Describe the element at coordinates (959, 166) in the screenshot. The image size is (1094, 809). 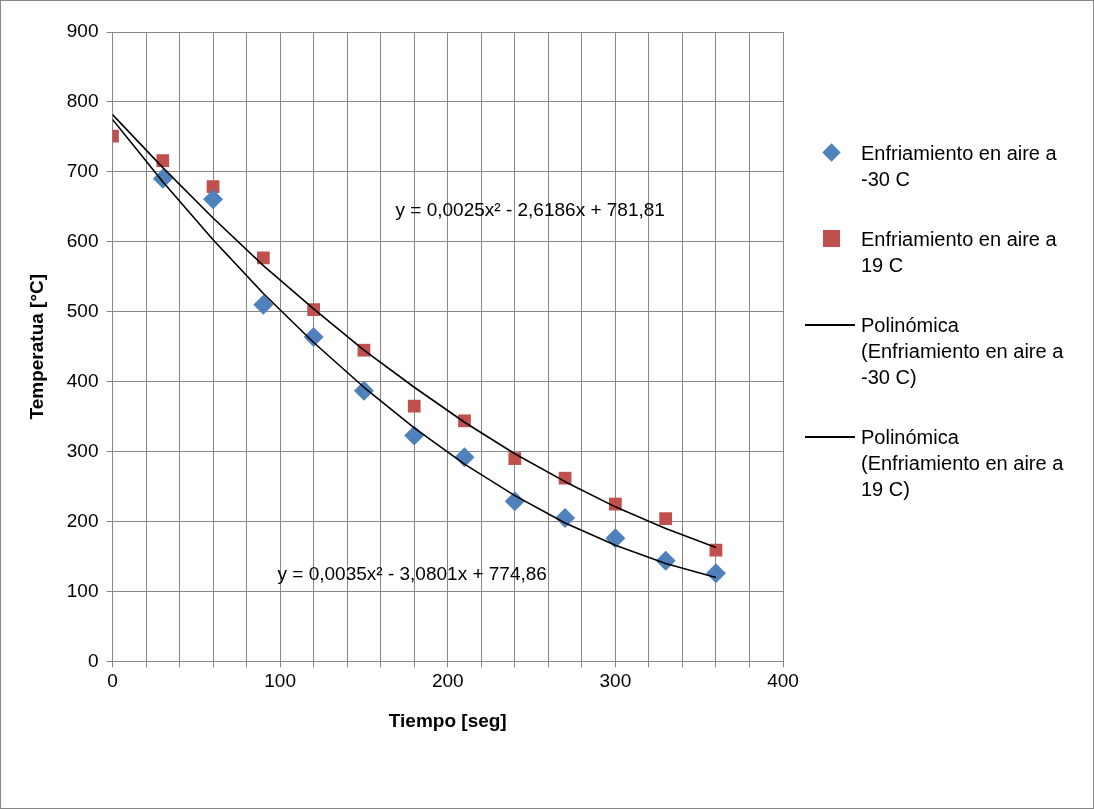
I see `legend-label: Enfriamiento en aire a -30 C` at that location.